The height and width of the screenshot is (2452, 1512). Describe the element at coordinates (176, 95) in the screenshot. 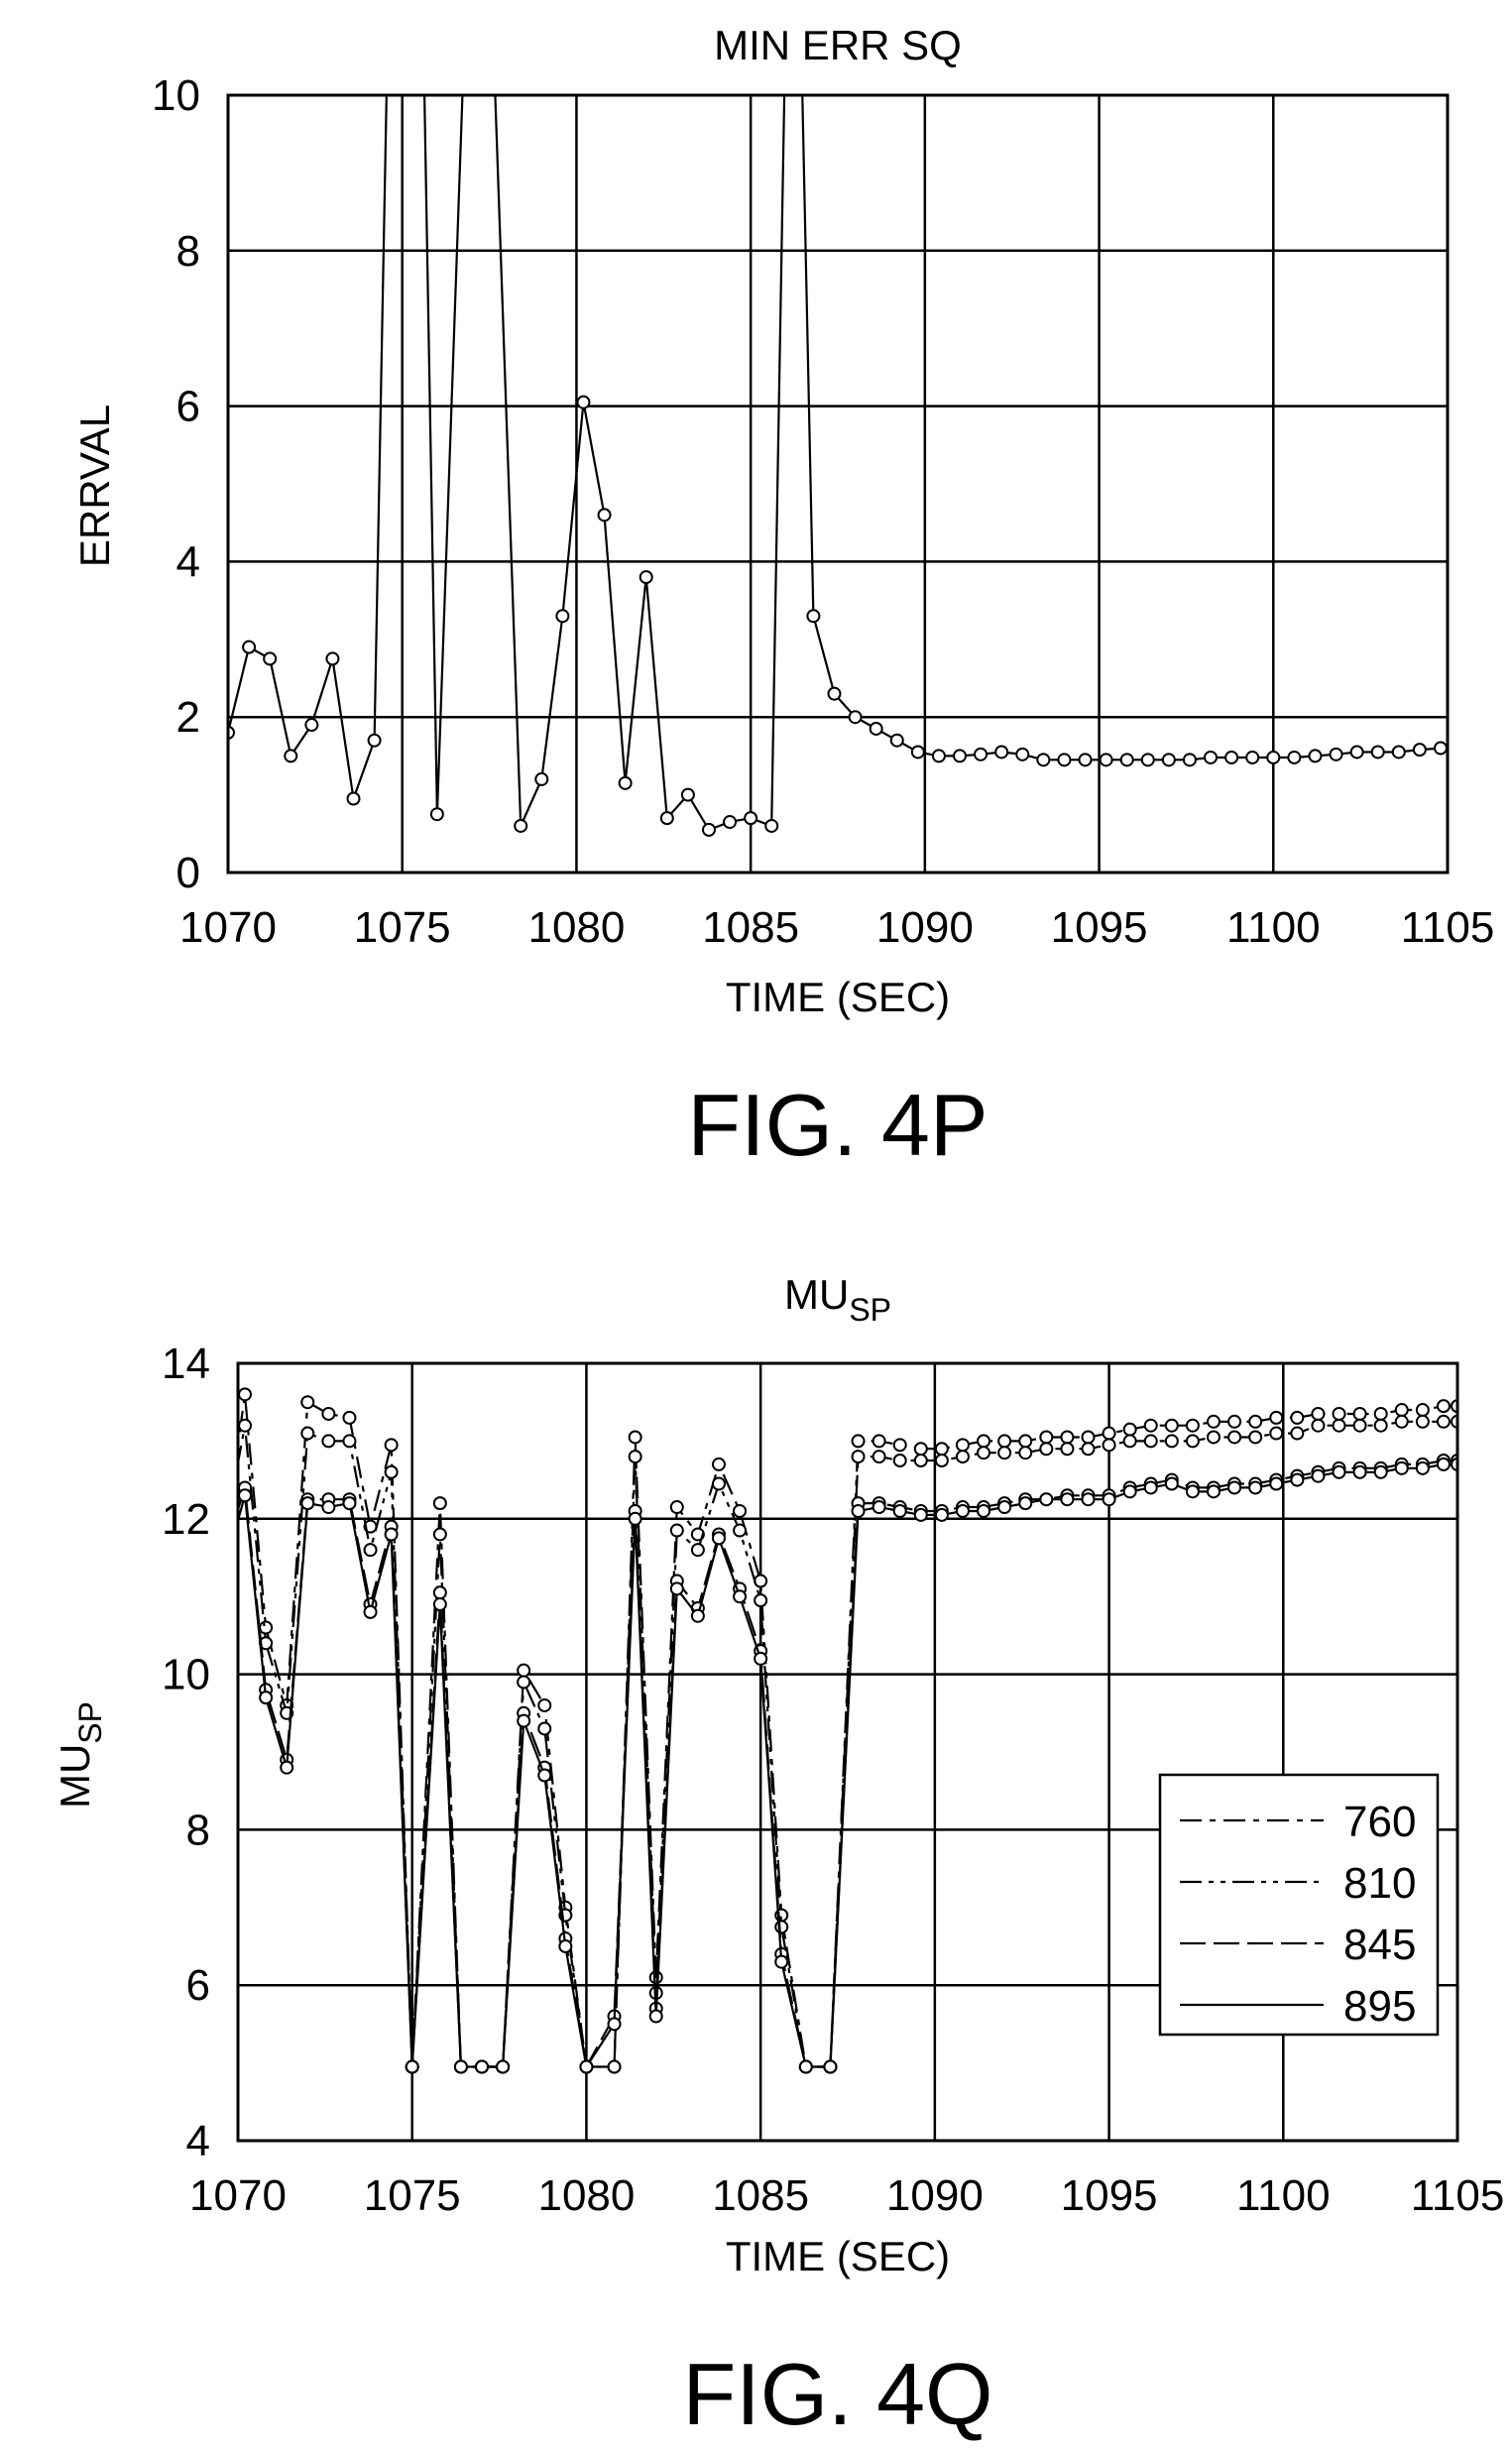

I see `chart-1-y-tick-label: 10` at that location.